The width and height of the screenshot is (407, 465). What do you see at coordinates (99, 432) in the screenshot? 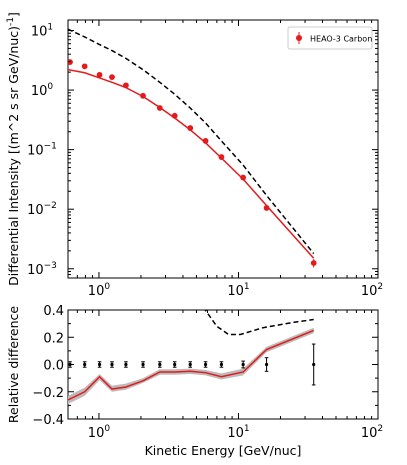
I see `bottom-x-tick-label: 10⁰` at bounding box center [99, 432].